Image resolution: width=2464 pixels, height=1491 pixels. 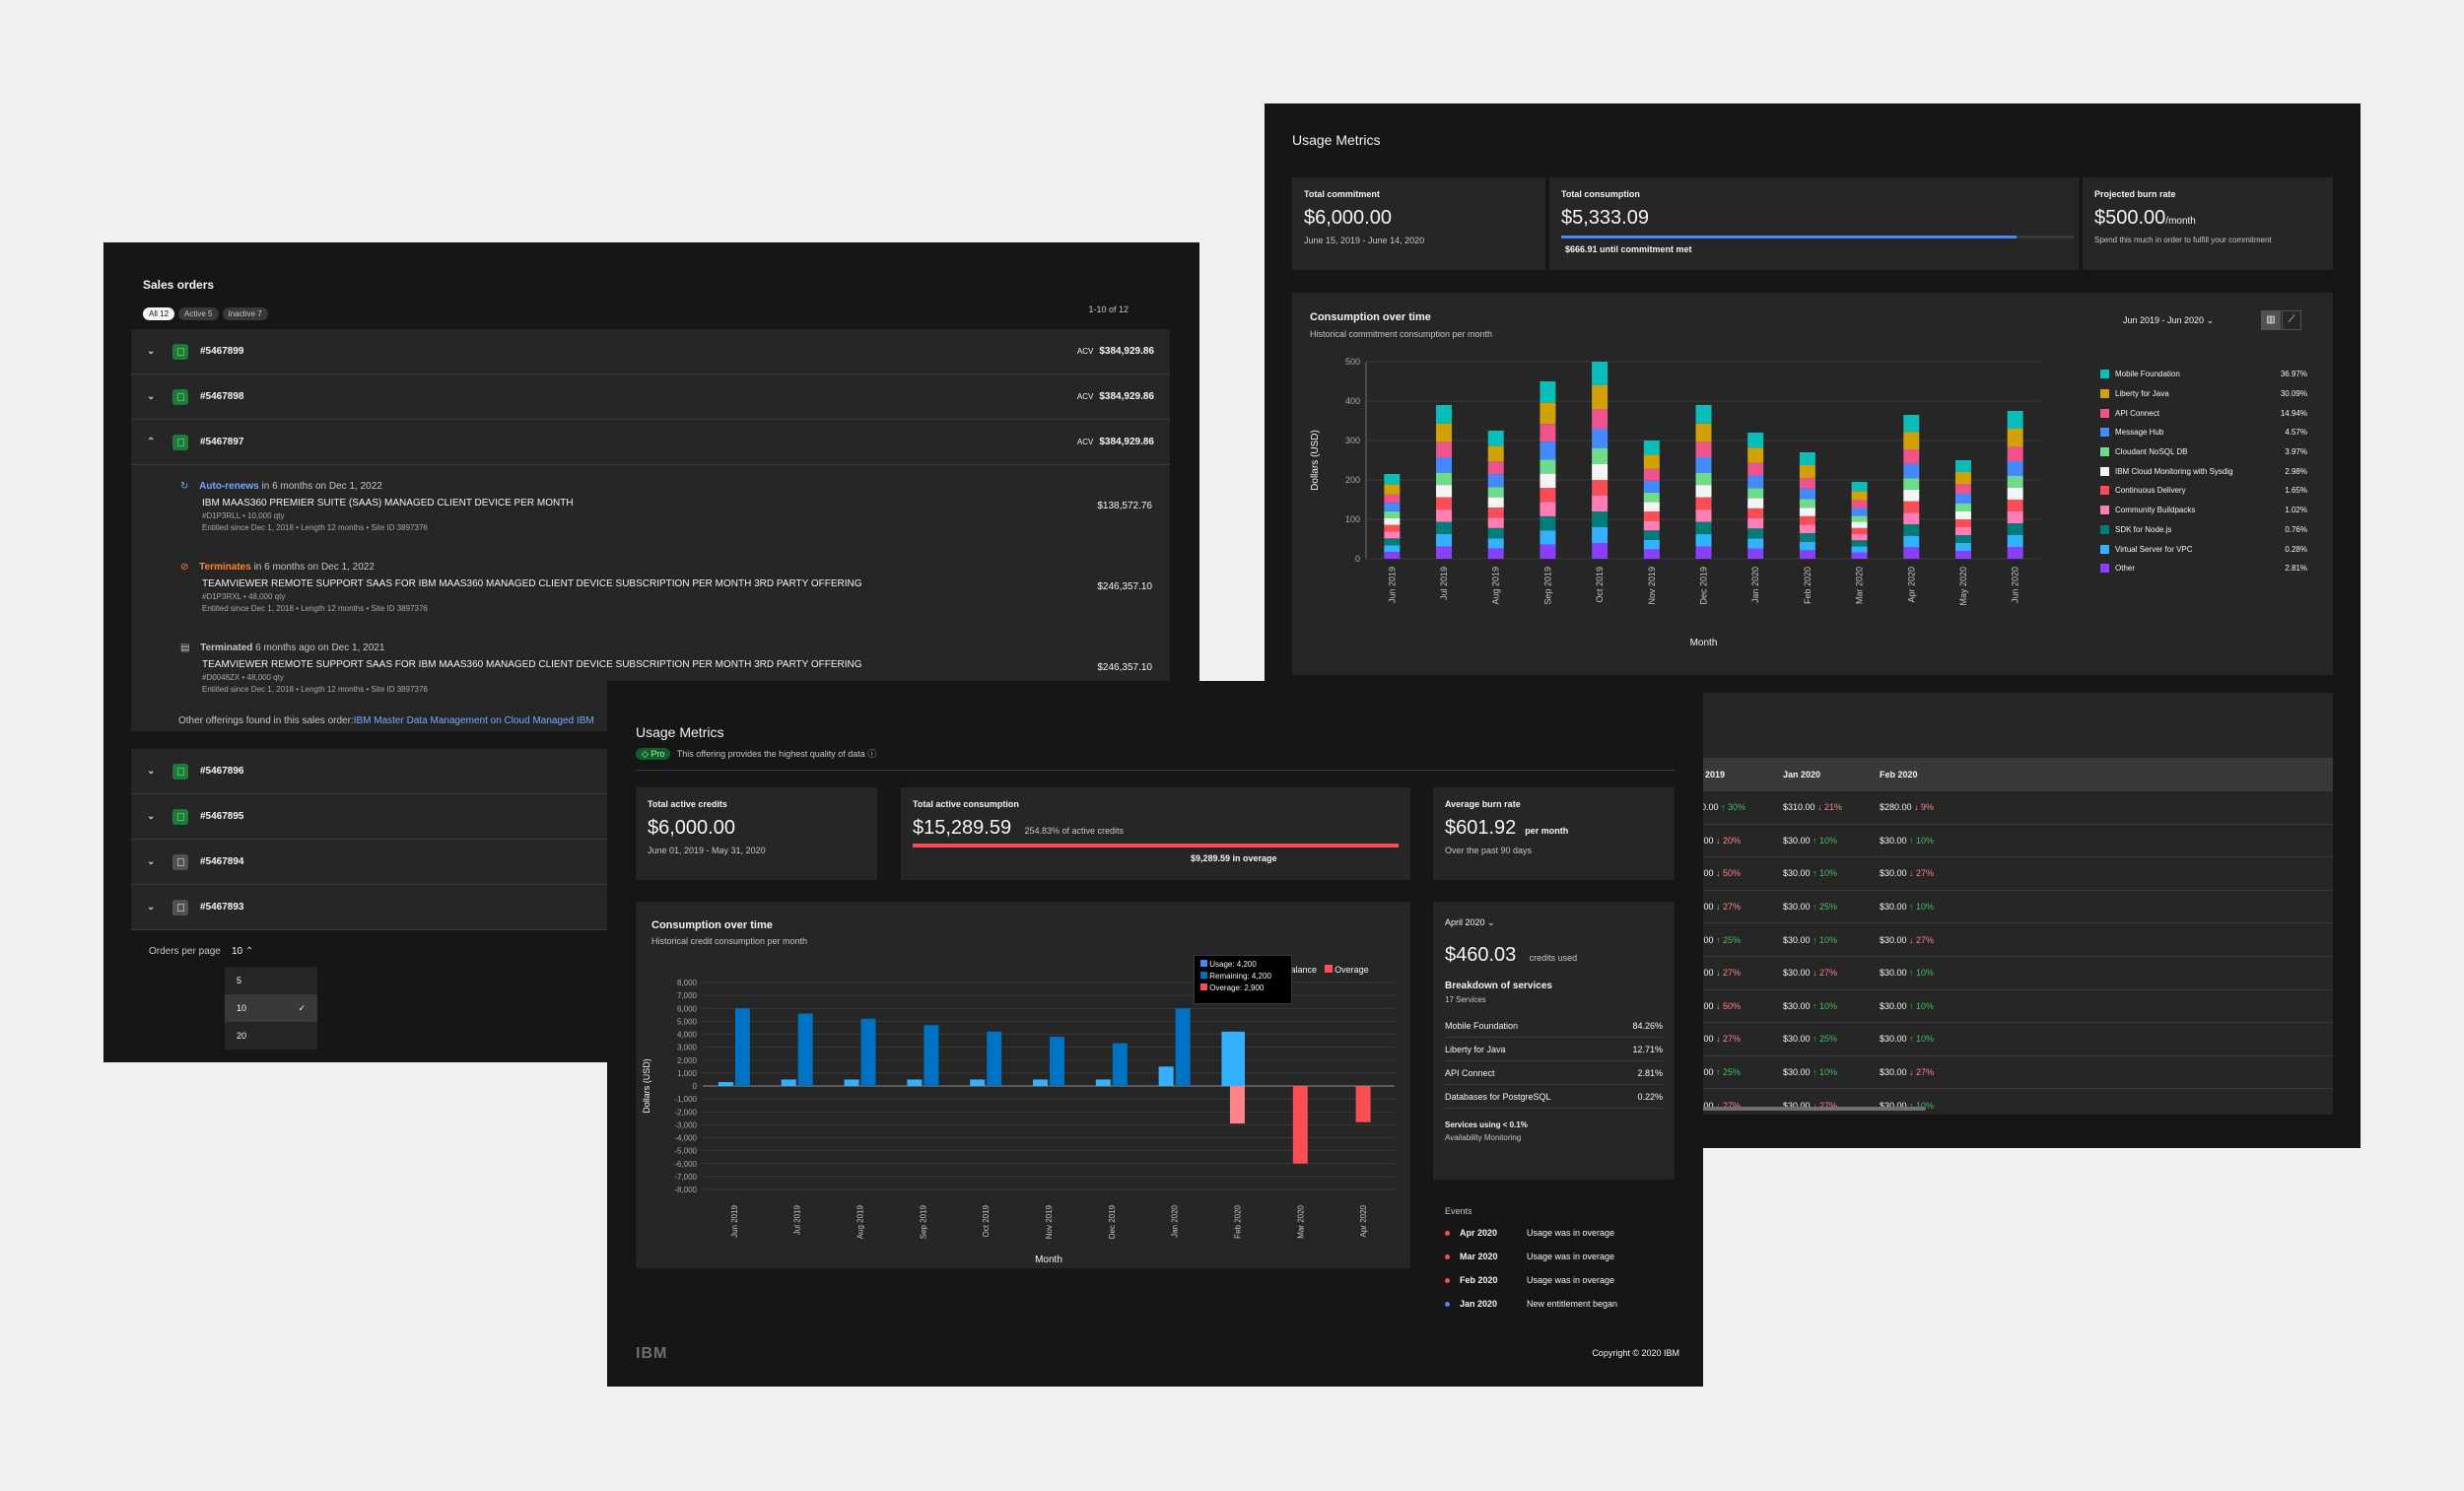 I want to click on filter-pill-inactive: Inactive 7, so click(x=245, y=313).